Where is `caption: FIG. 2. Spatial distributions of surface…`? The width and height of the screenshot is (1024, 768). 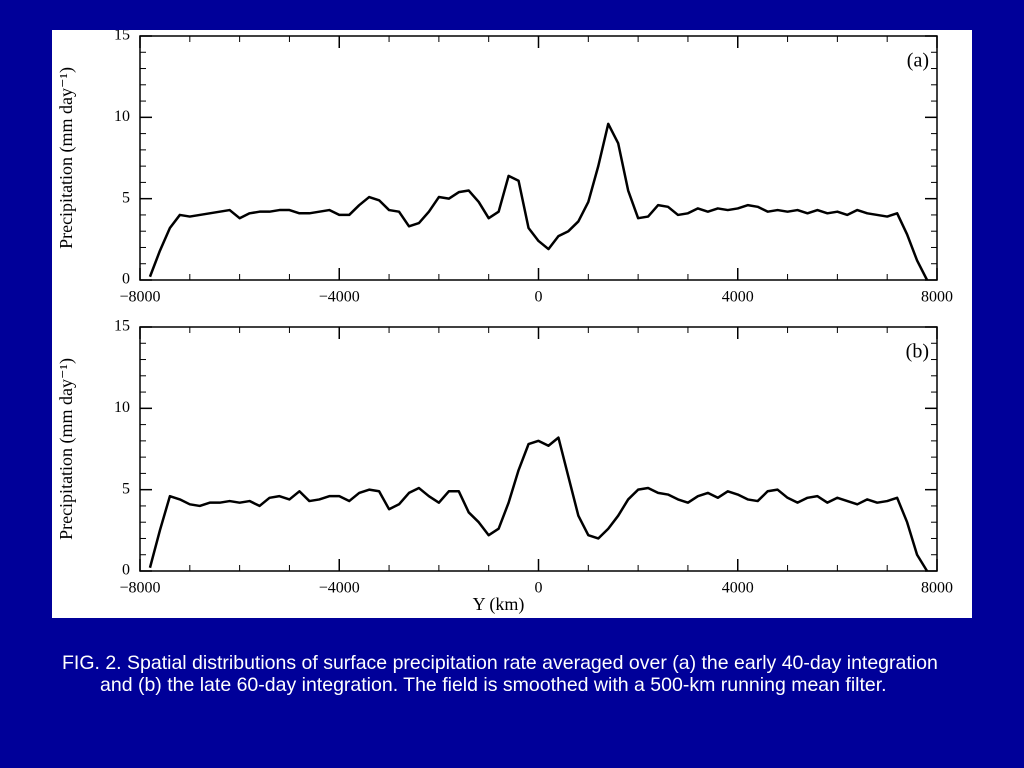 caption: FIG. 2. Spatial distributions of surface… is located at coordinates (500, 674).